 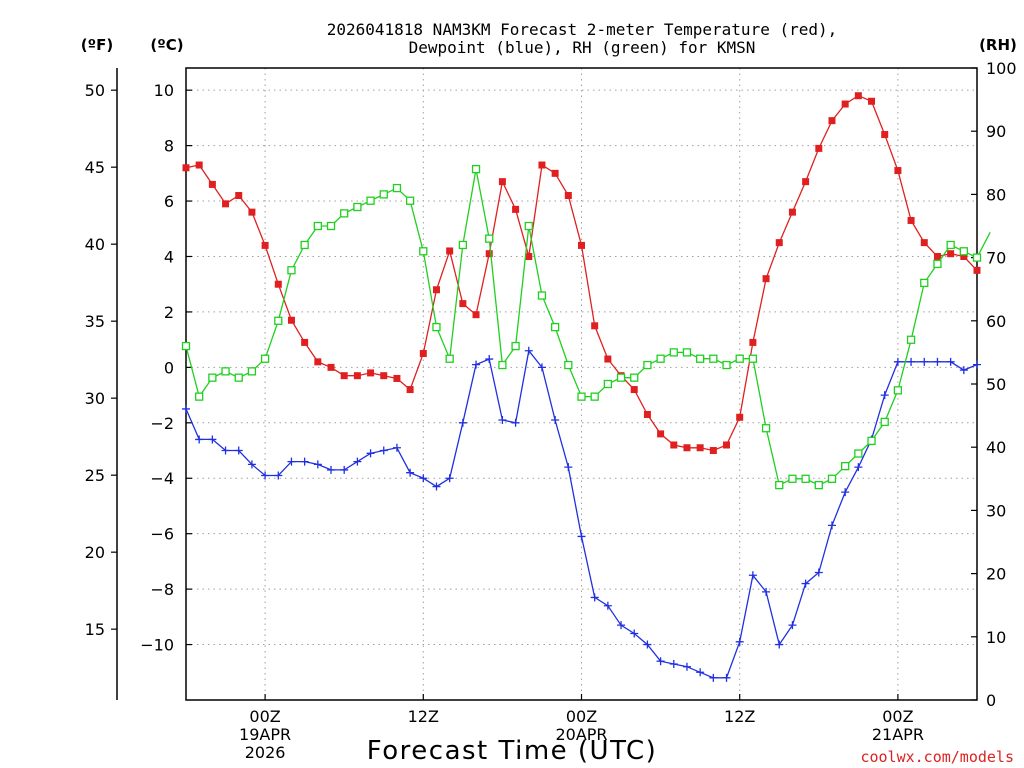 I want to click on celsius-tick-label: −10, so click(x=157, y=645).